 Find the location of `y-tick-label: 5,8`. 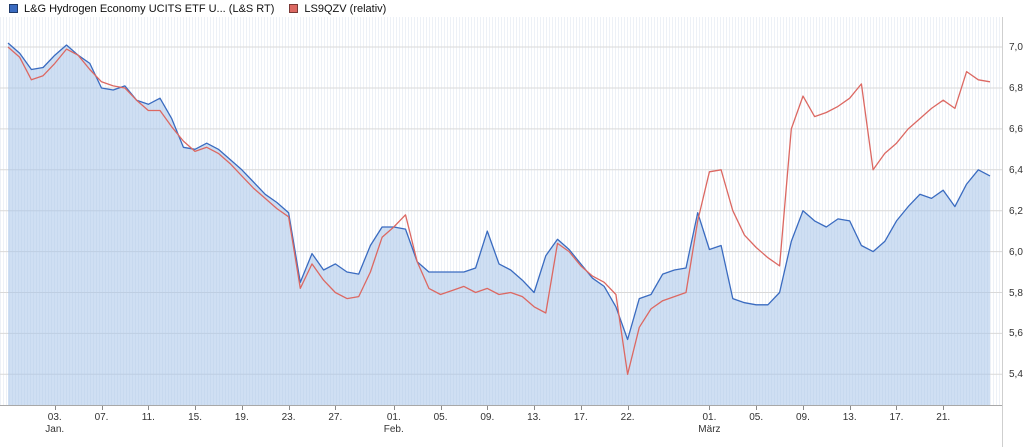

y-tick-label: 5,8 is located at coordinates (1016, 293).